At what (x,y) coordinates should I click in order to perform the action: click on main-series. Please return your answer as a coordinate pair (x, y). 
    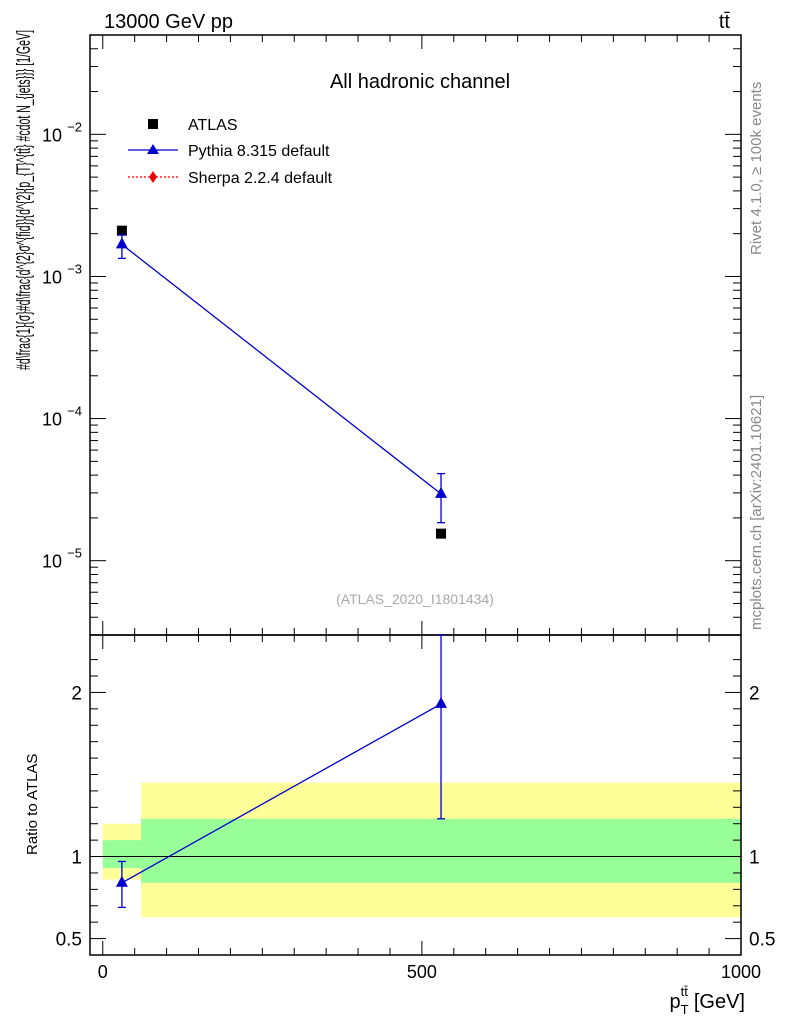
    Looking at the image, I should click on (281, 382).